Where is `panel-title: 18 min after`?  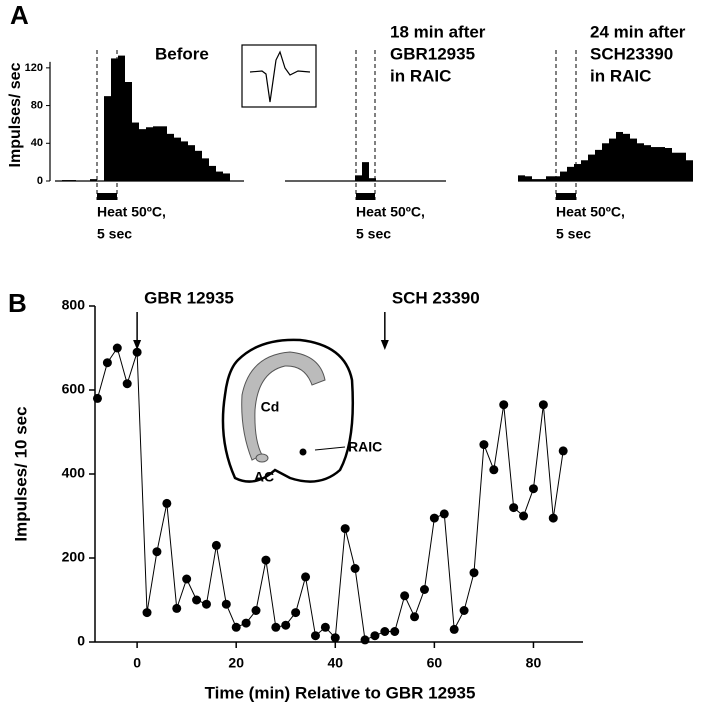 panel-title: 18 min after is located at coordinates (438, 31).